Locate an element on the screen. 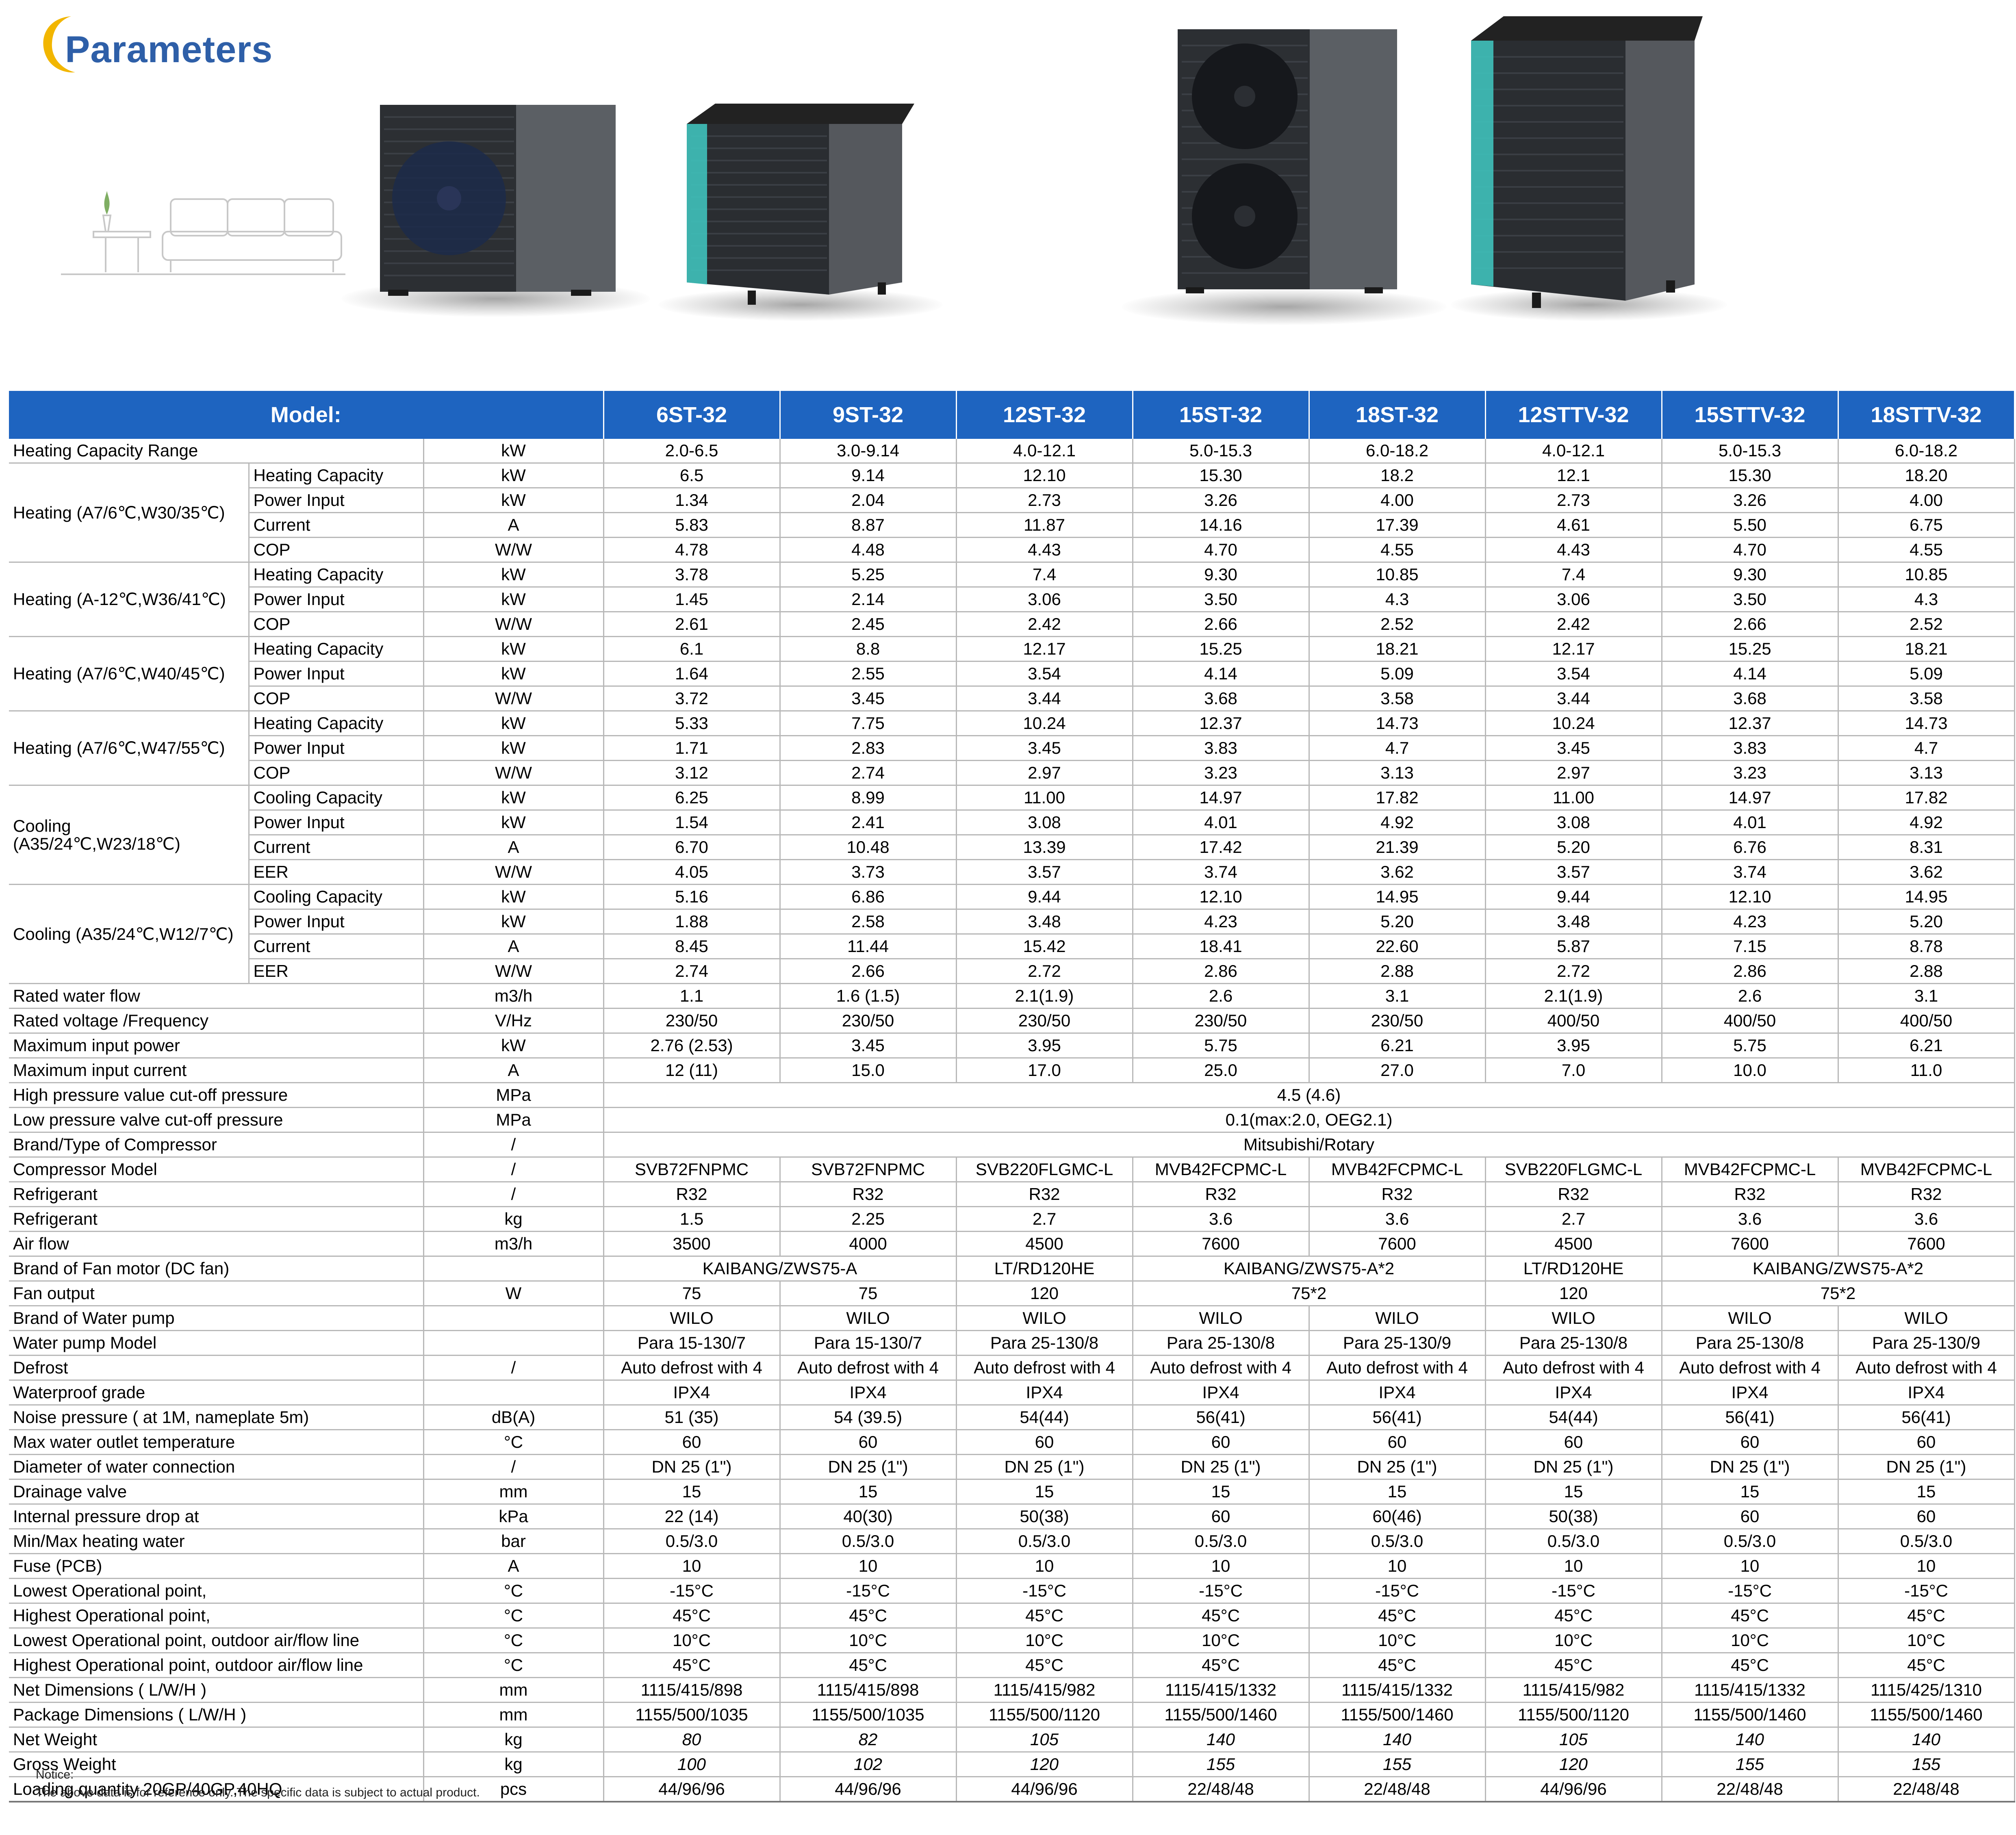 This screenshot has height=1835, width=2016. row-label: Rated water flow is located at coordinates (216, 996).